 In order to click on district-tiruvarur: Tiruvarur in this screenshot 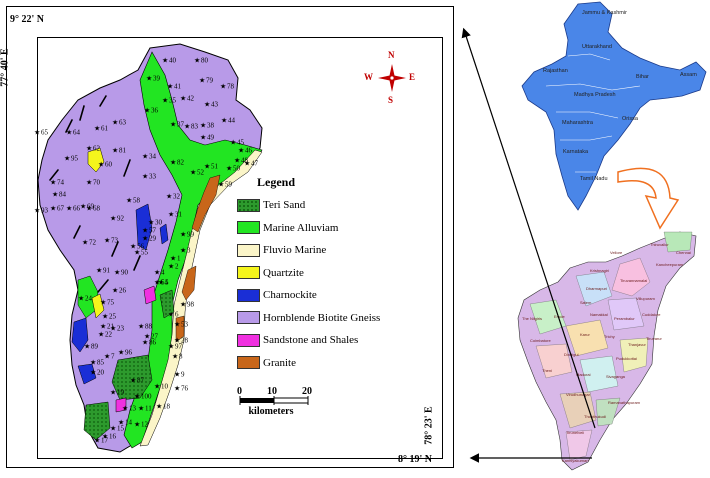, I will do `click(654, 338)`.